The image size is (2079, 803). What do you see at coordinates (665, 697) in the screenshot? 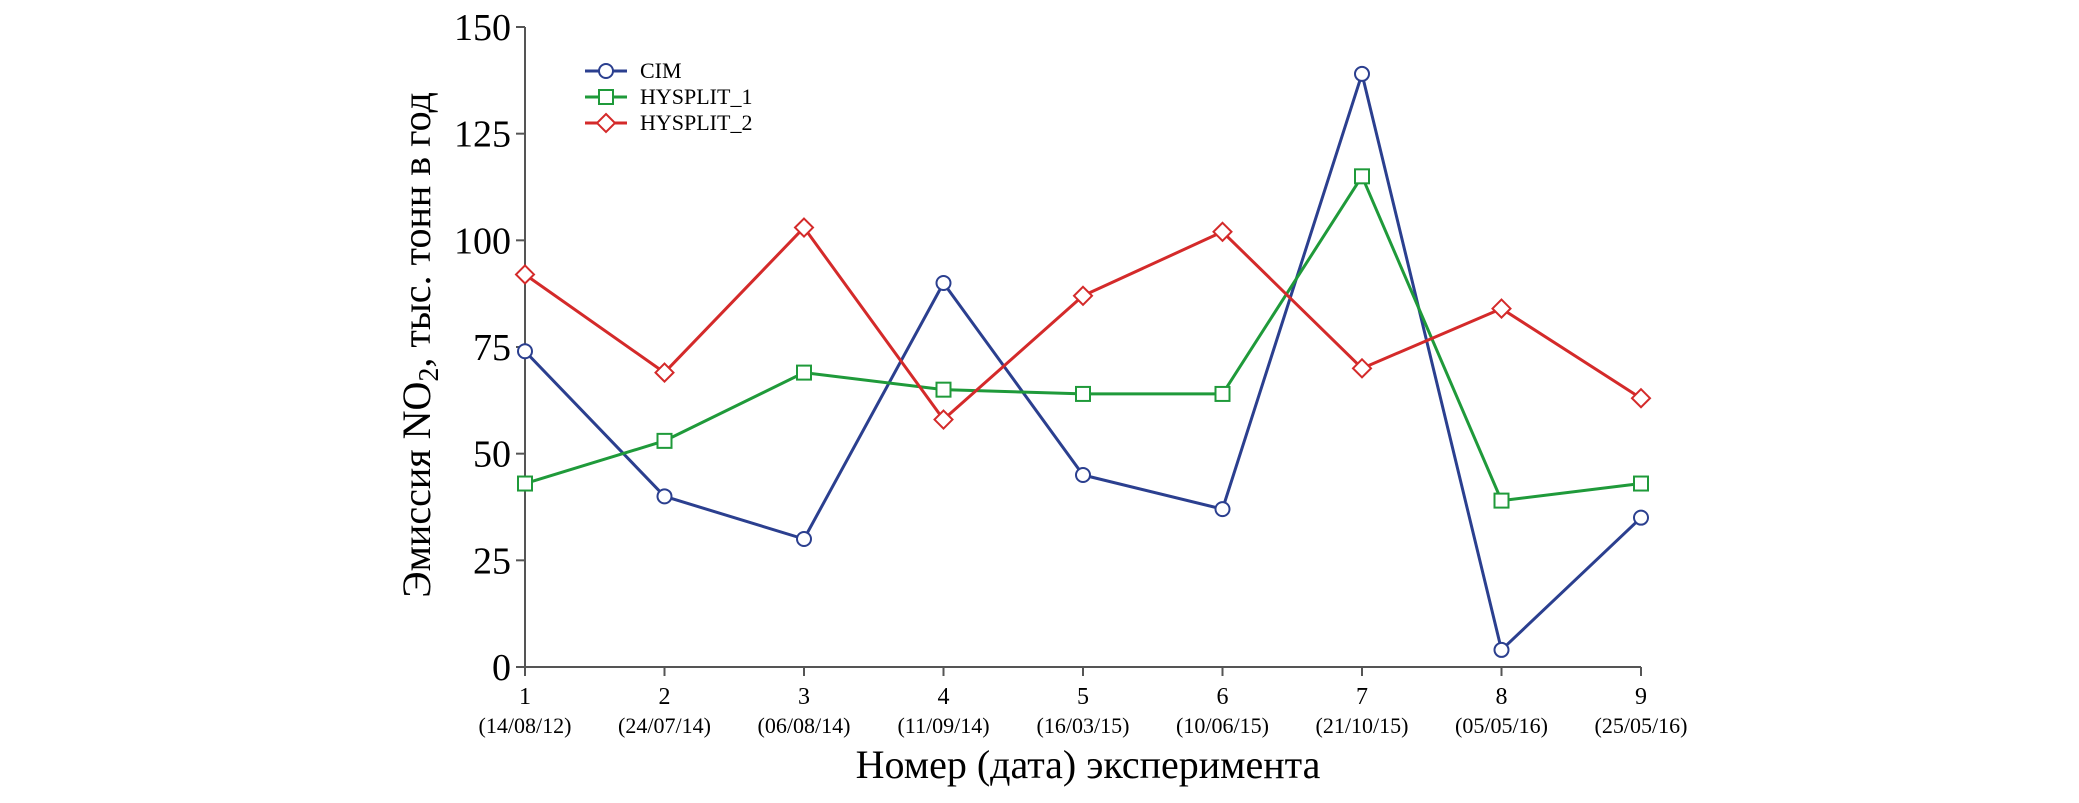
I see `x-tick-number: 2` at bounding box center [665, 697].